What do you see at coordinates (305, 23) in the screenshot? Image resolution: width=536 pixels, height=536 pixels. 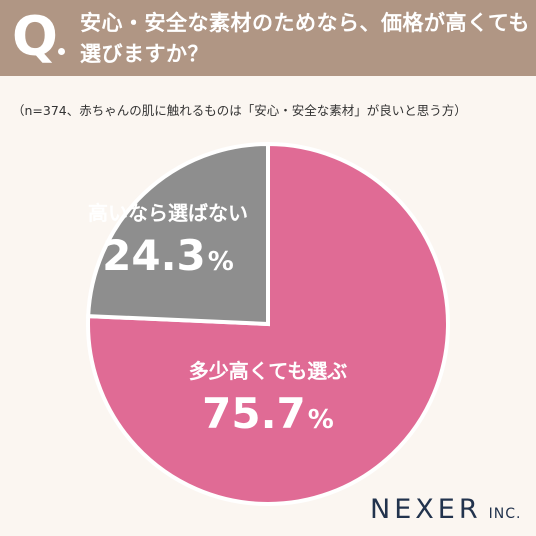 I see `question-line-1: 安心・安全な素材のためなら、価格が高くても` at bounding box center [305, 23].